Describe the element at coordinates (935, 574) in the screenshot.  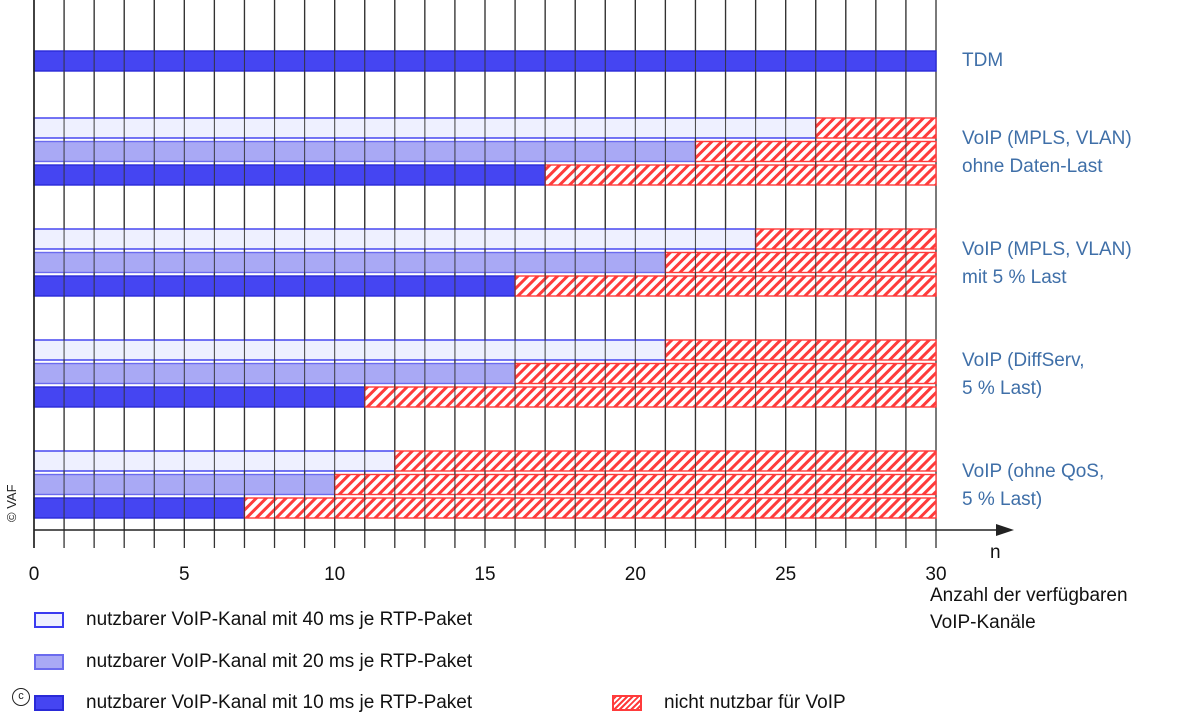
I see `x-tick-label: 30` at that location.